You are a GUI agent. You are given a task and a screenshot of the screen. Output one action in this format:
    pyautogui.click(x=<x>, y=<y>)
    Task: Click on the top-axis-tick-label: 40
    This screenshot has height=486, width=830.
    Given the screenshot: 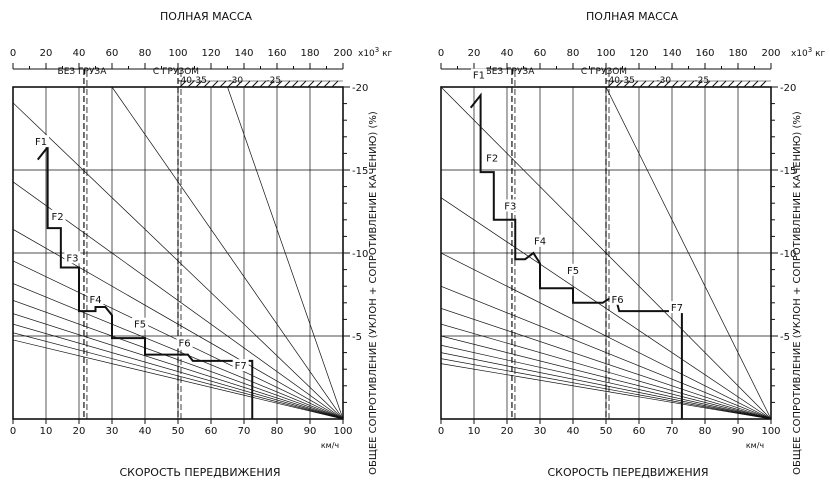 What is the action you would take?
    pyautogui.click(x=507, y=53)
    